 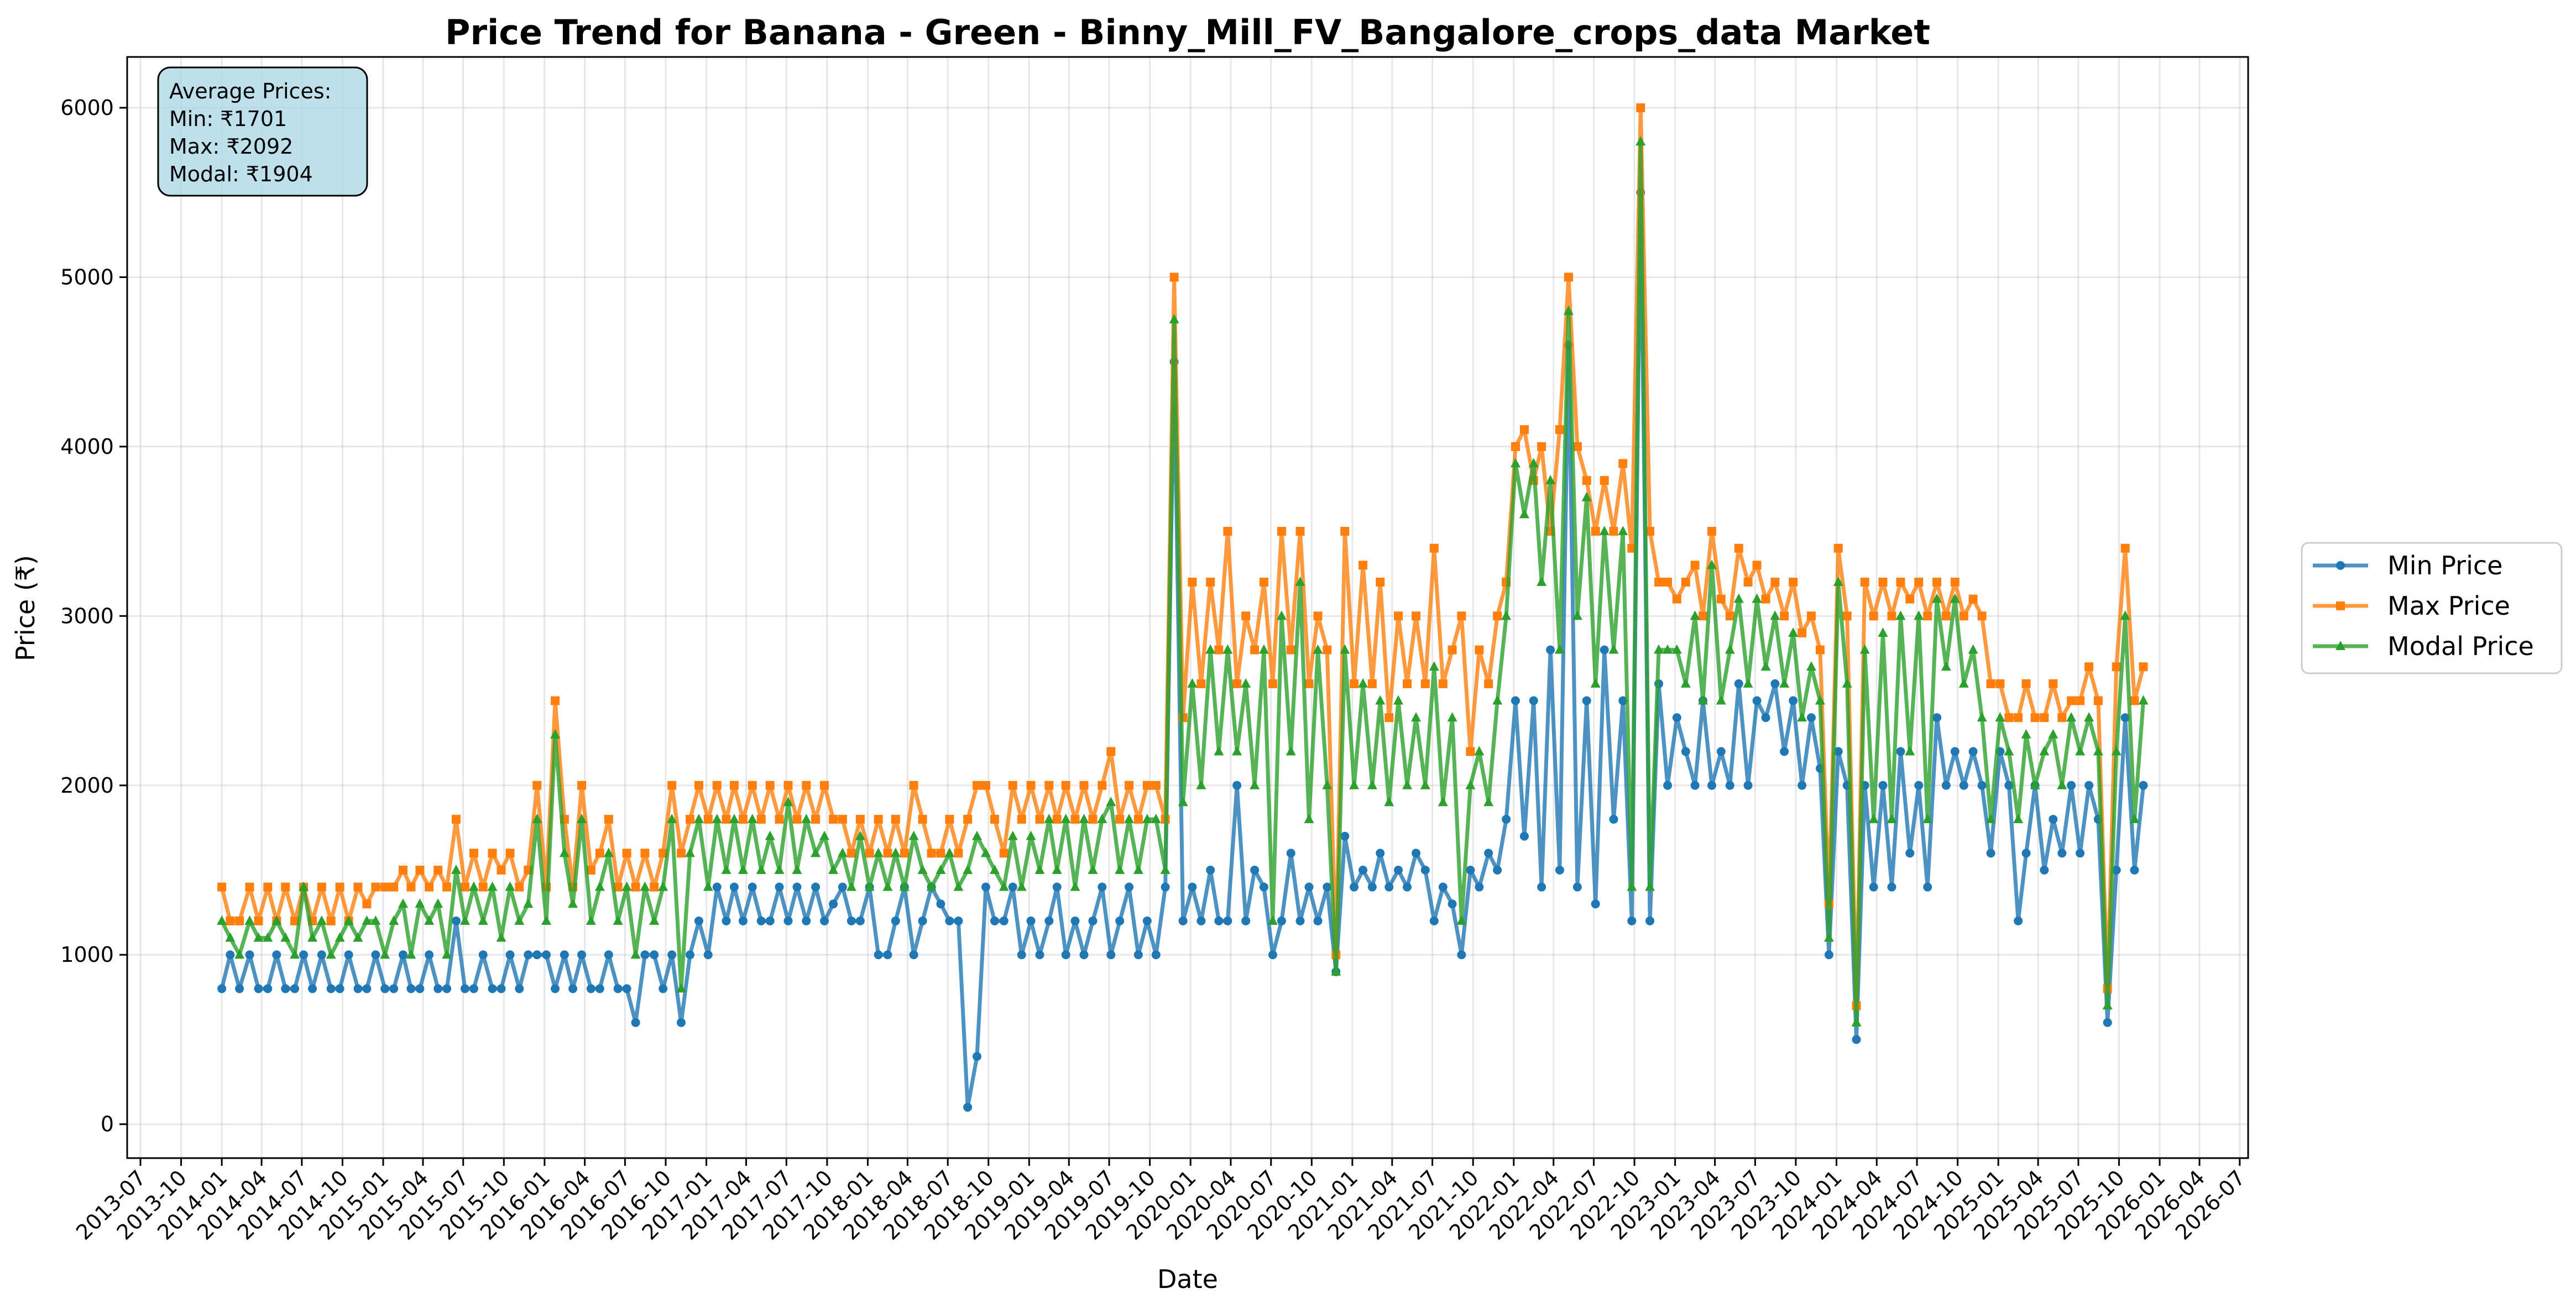 What do you see at coordinates (2448, 606) in the screenshot?
I see `legend-label-max-price: Max Price` at bounding box center [2448, 606].